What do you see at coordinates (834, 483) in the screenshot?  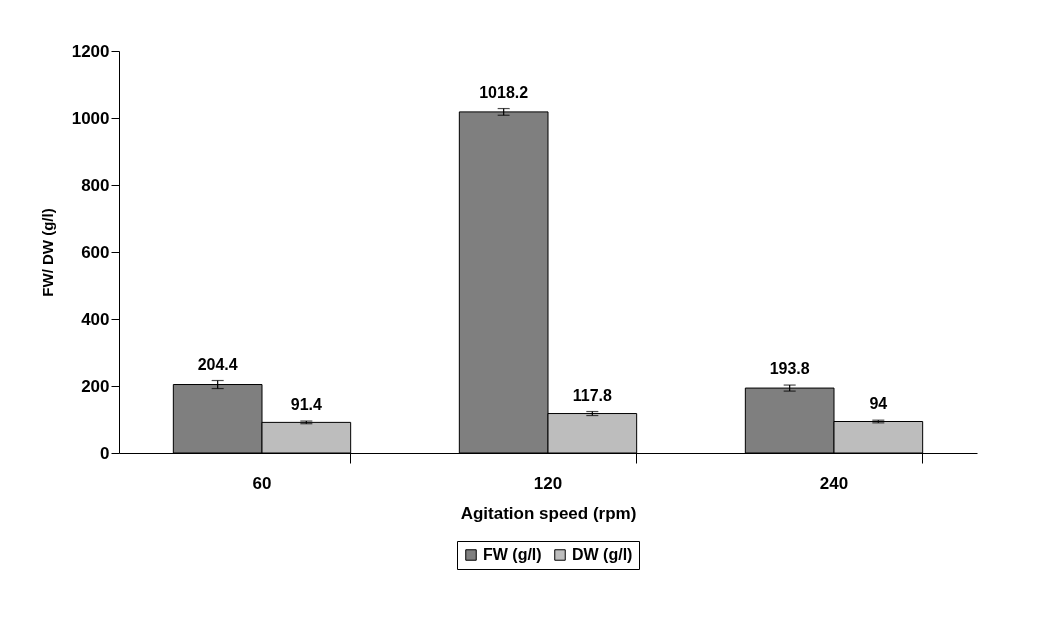 I see `x-tick-label: 240` at bounding box center [834, 483].